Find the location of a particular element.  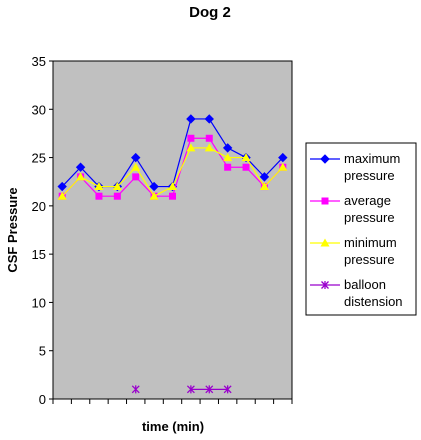

y-axis: 0 5 10 15 20 25 30 35 is located at coordinates (42, 230).